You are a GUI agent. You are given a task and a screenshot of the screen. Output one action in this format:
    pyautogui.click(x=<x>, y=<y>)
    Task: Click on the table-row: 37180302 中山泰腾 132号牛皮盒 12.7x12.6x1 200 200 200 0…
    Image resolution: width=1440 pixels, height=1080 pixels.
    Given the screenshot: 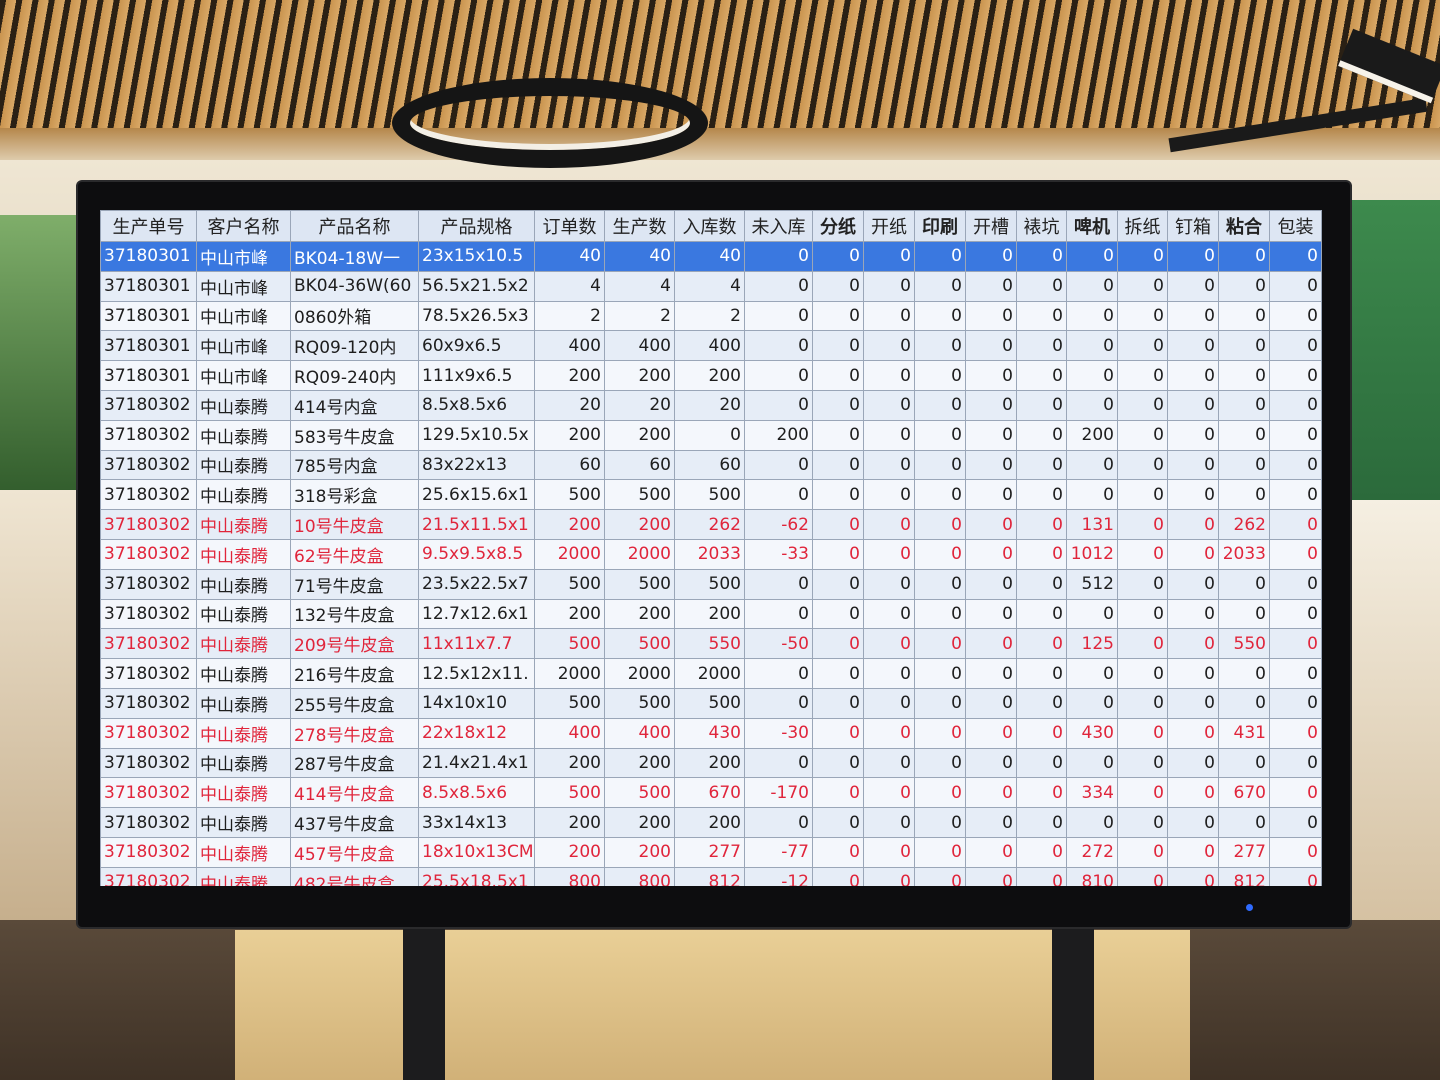 What is the action you would take?
    pyautogui.click(x=711, y=614)
    